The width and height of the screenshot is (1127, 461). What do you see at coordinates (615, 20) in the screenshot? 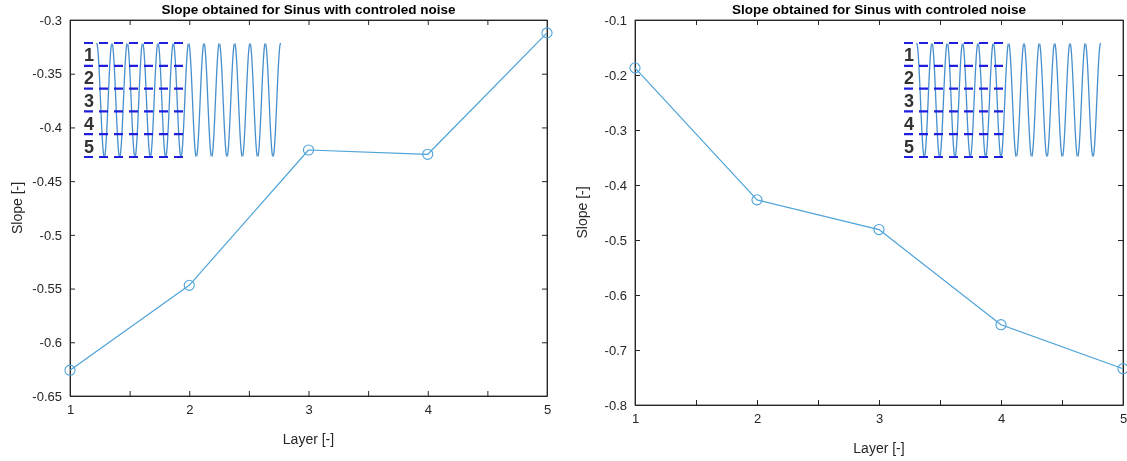
I see `y-tick-label: -0.1` at bounding box center [615, 20].